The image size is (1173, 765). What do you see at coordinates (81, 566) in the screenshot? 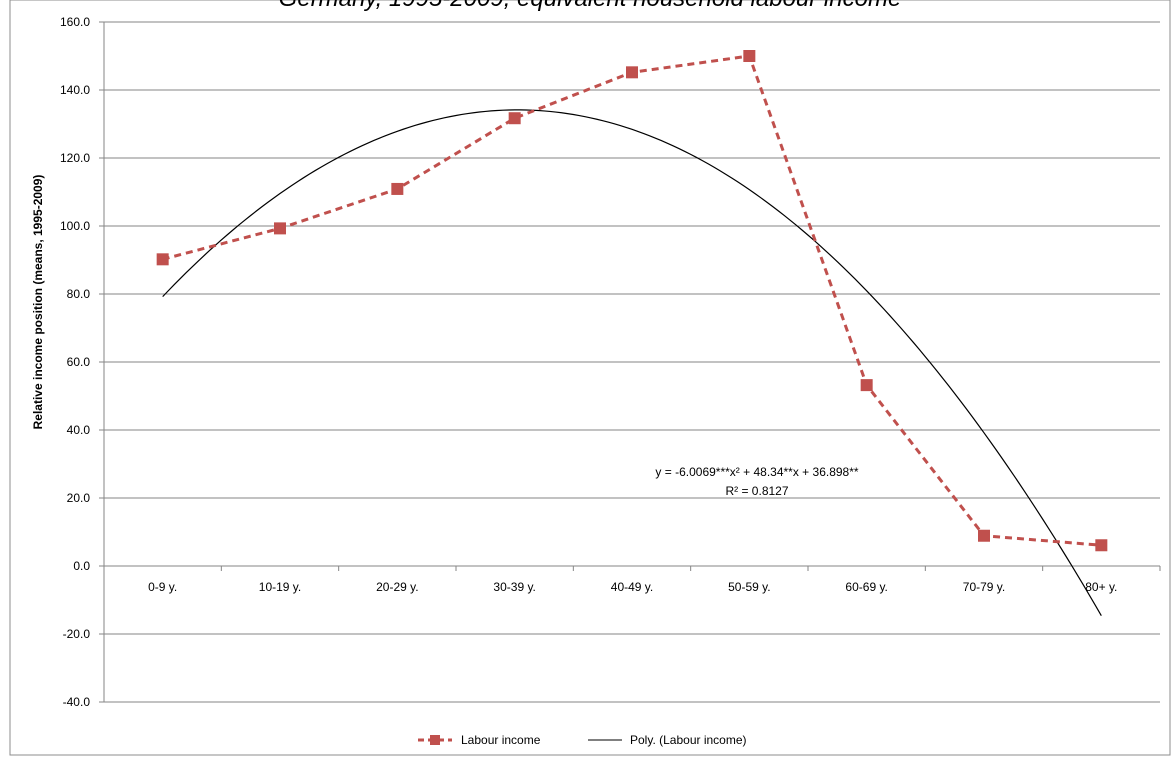
I see `y-tick-label: 0.0` at bounding box center [81, 566].